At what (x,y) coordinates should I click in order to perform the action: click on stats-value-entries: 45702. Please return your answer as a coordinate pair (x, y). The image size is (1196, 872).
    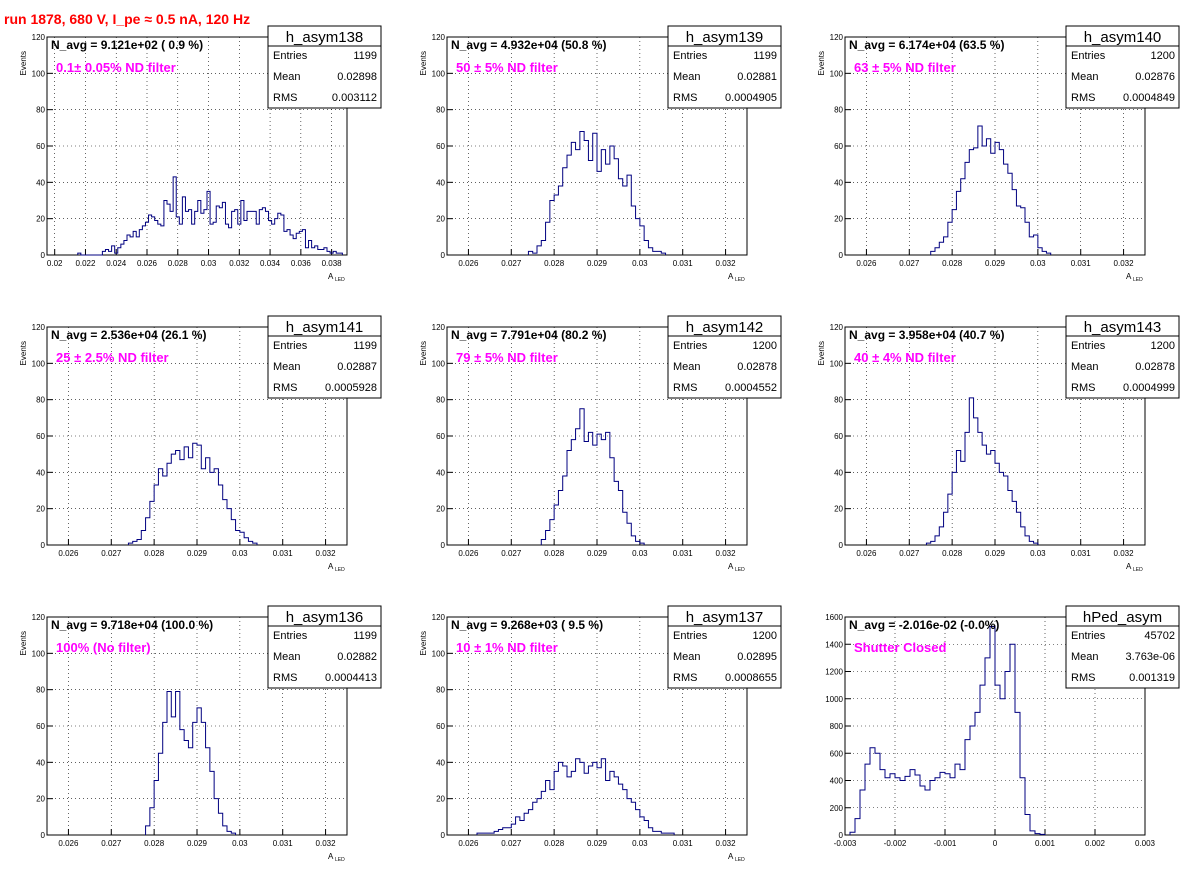
    Looking at the image, I should click on (1159, 636).